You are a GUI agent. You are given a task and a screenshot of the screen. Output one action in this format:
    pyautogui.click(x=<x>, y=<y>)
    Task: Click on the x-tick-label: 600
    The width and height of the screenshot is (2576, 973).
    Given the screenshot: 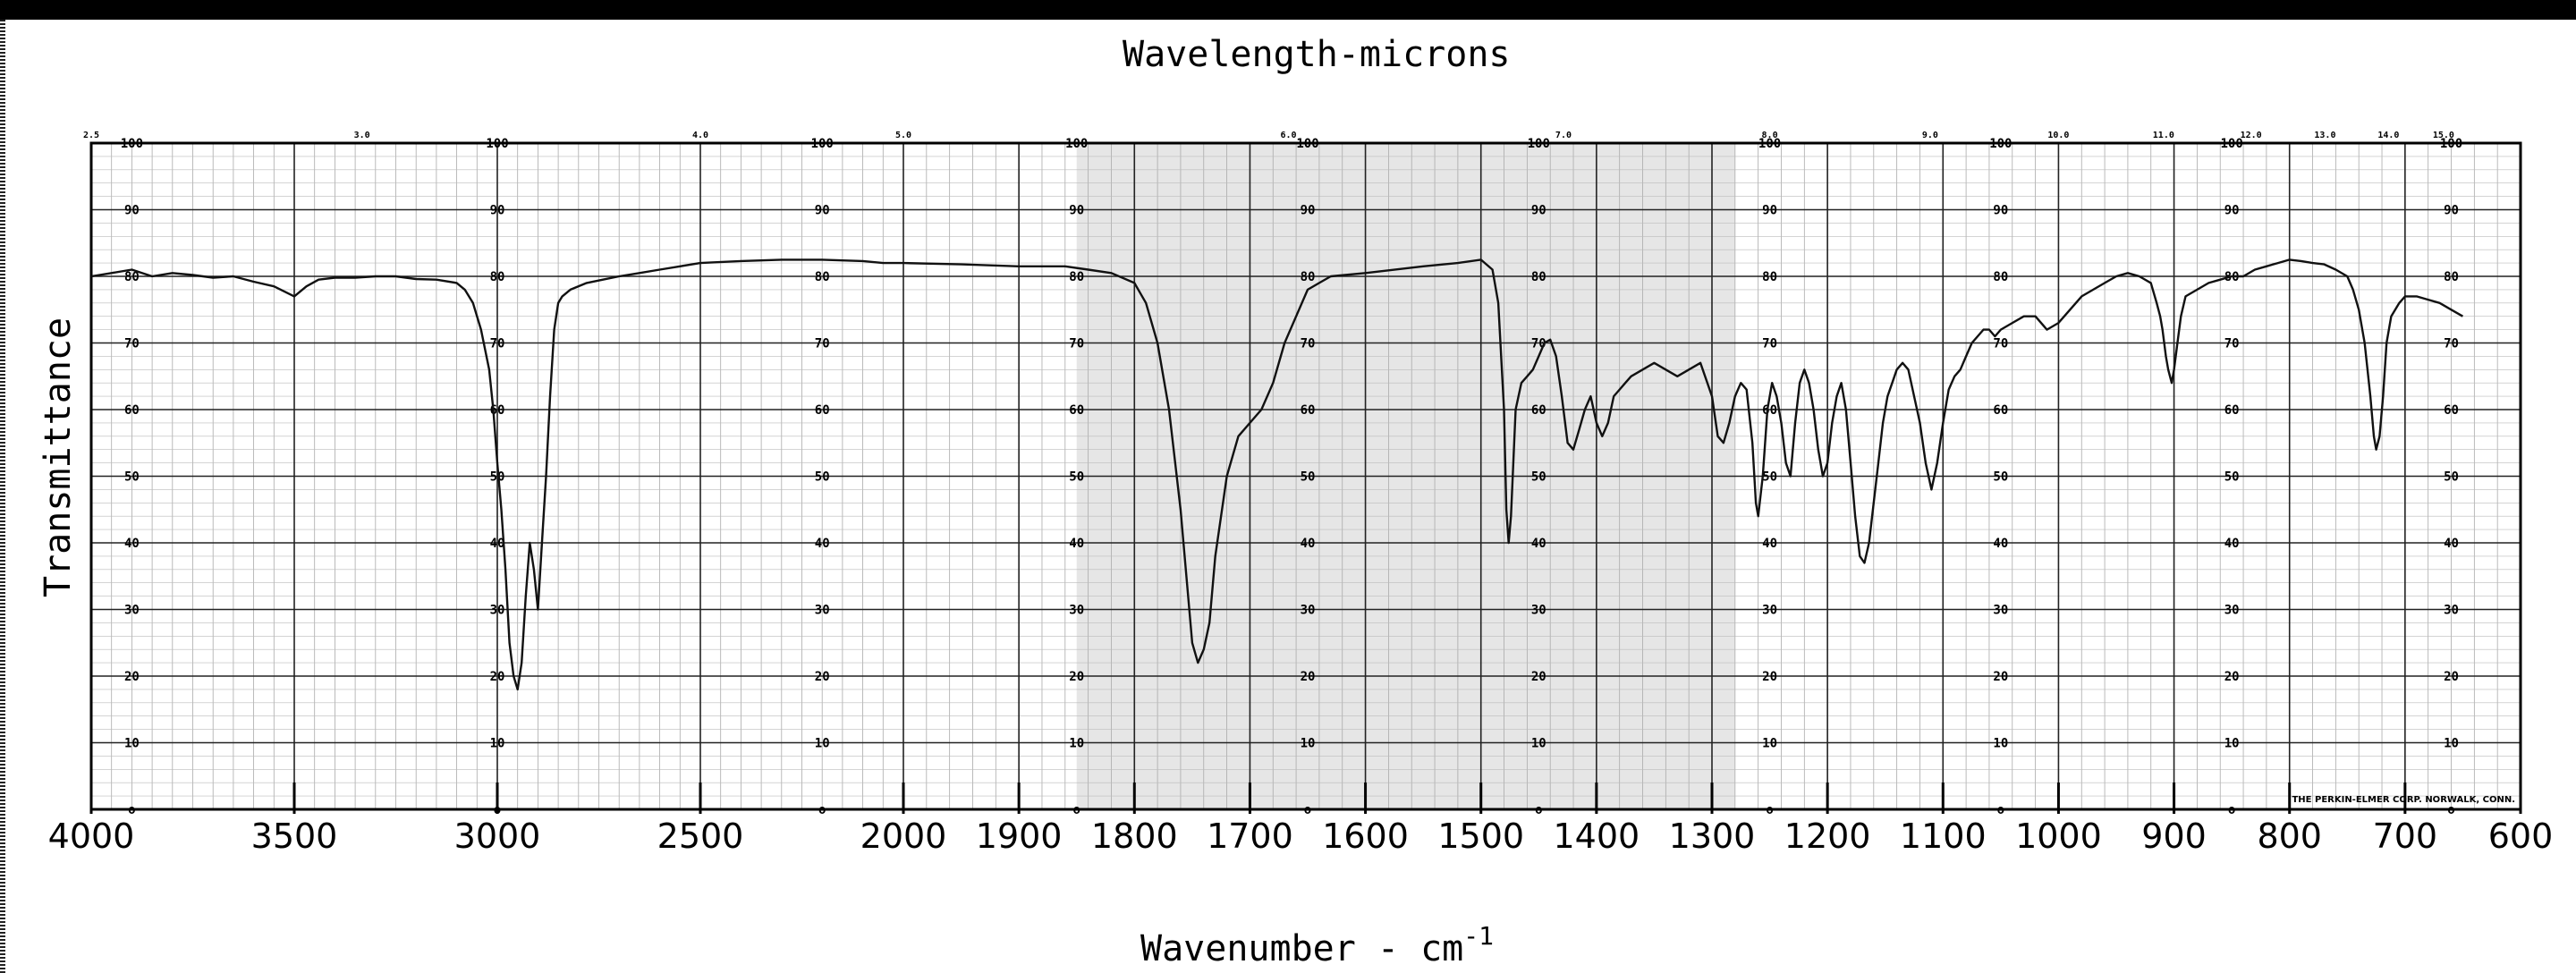 What is the action you would take?
    pyautogui.click(x=2521, y=836)
    